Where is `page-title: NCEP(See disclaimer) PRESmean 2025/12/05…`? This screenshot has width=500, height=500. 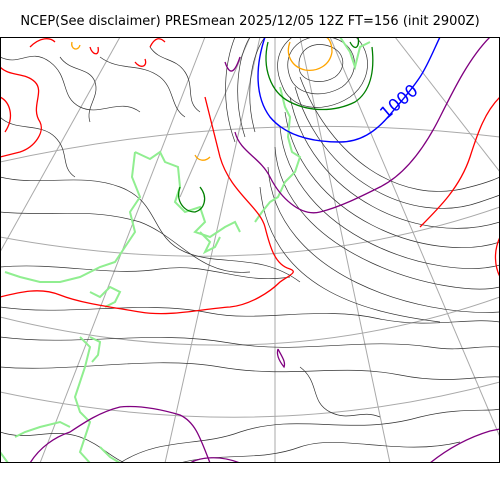
page-title: NCEP(See disclaimer) PRESmean 2025/12/05… is located at coordinates (250, 21).